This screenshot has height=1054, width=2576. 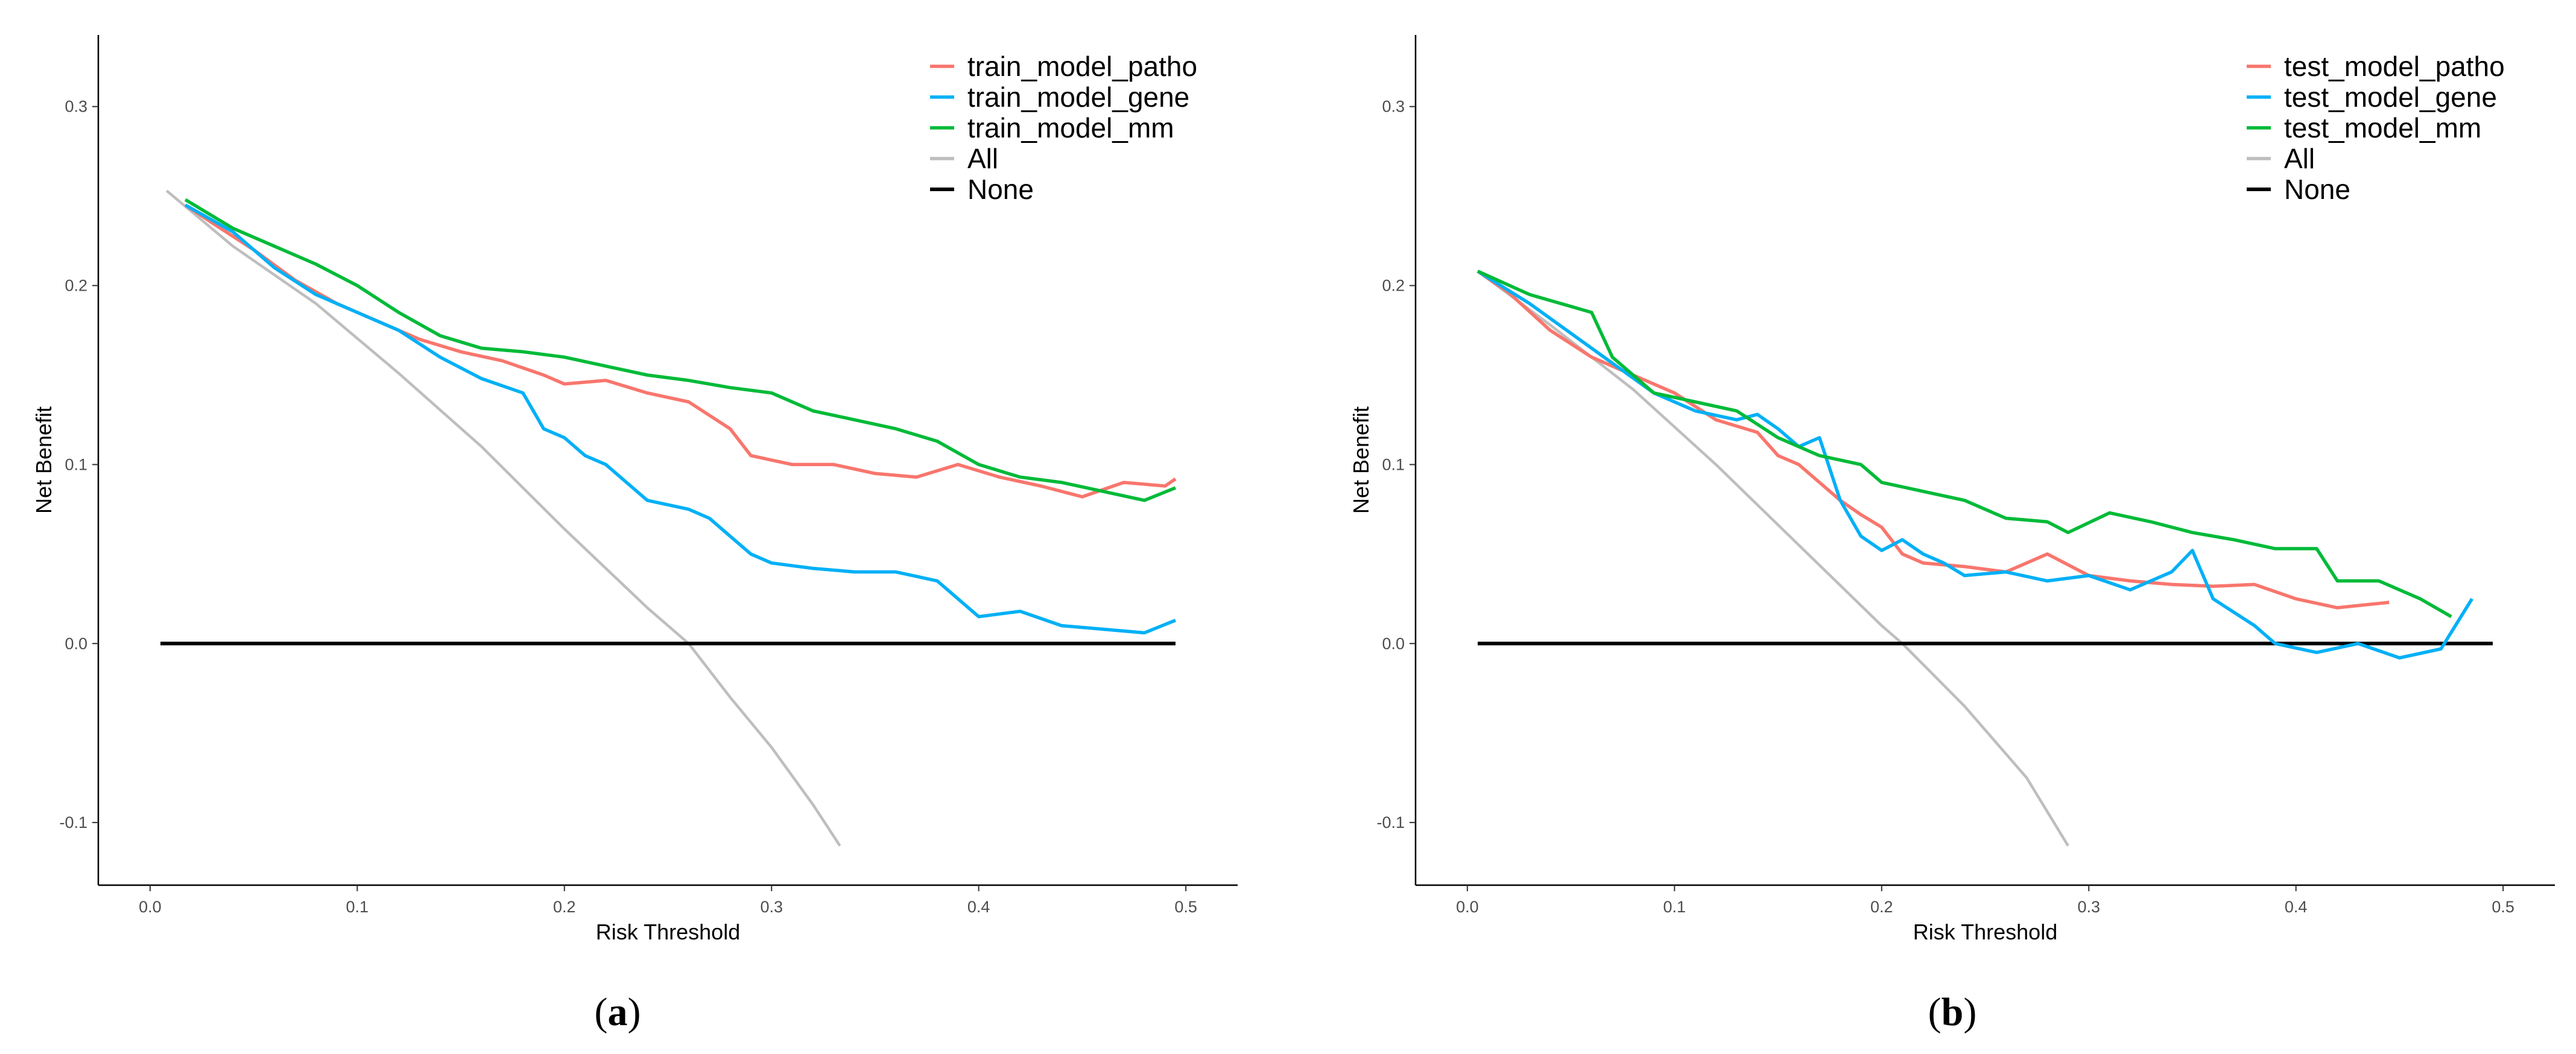 I want to click on series-line-all, so click(x=1772, y=558).